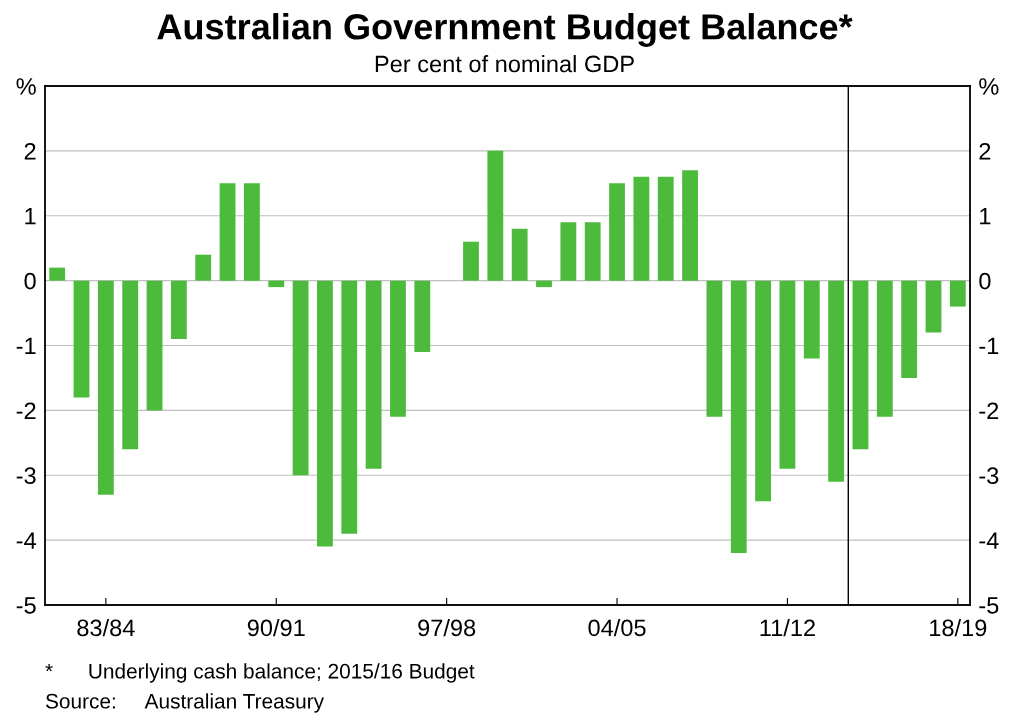  I want to click on x-tick-label: 83/84, so click(106, 627).